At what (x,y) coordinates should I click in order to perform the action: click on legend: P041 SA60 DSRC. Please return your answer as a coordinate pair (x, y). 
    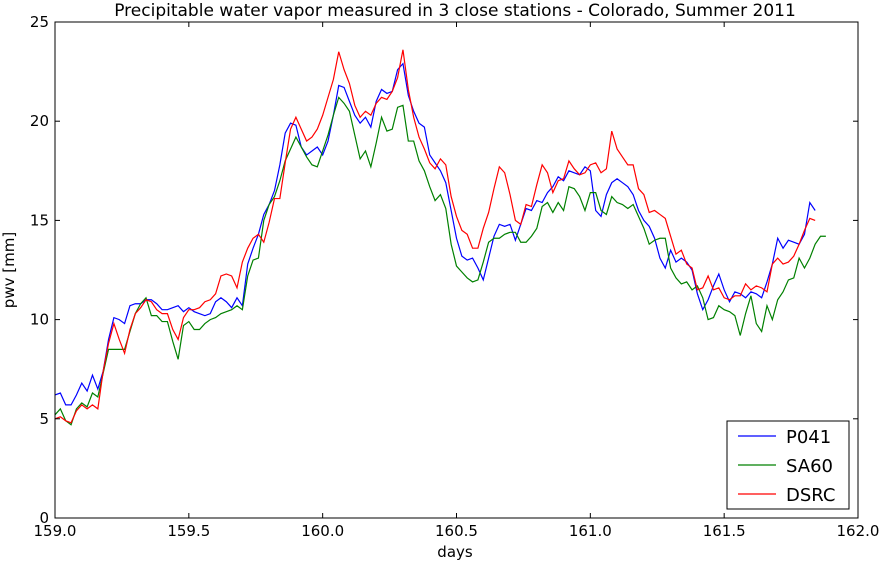
    Looking at the image, I should click on (788, 465).